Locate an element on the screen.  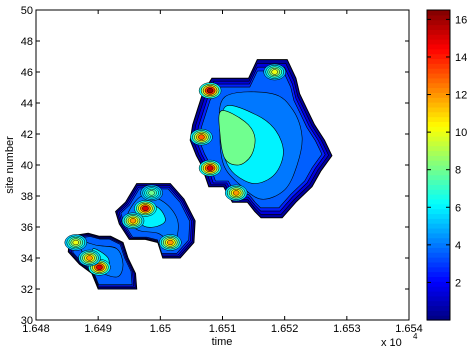
y-axis-label: site number is located at coordinates (10, 165).